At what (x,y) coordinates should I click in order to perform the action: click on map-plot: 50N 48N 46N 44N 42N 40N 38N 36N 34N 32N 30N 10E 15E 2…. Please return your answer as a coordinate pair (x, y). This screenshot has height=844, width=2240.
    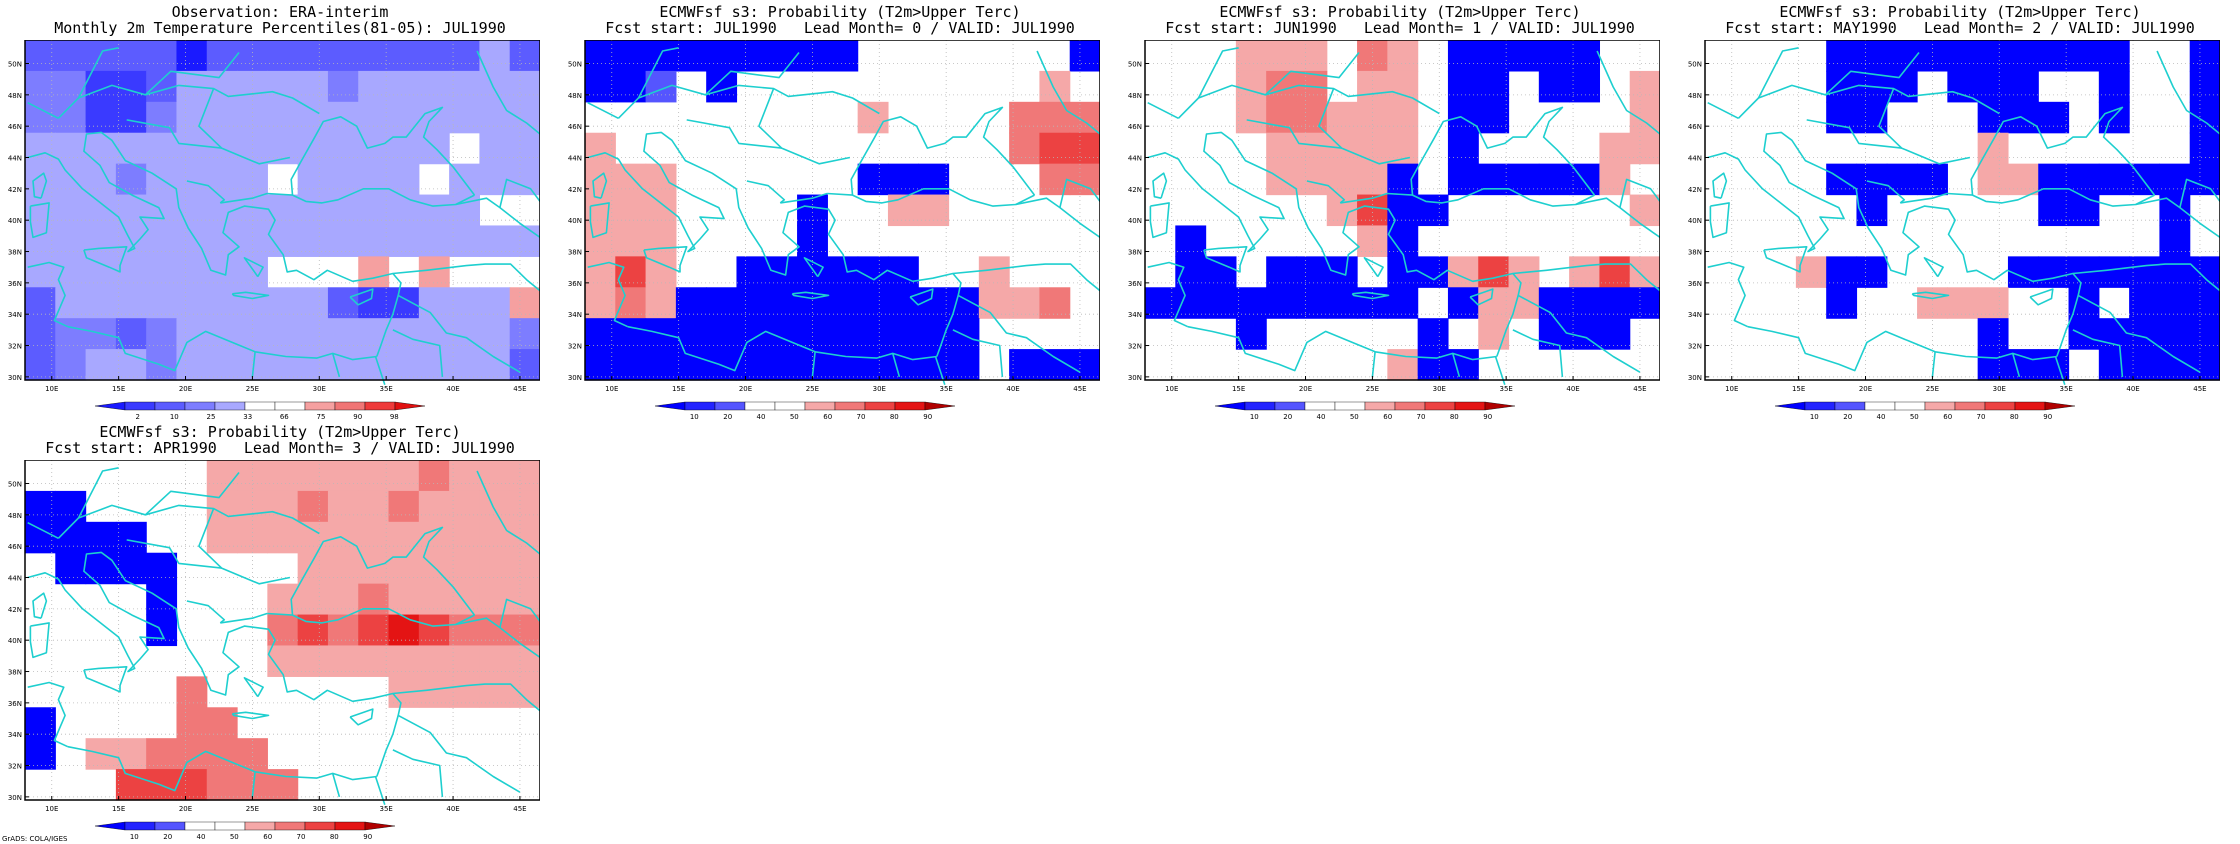
    Looking at the image, I should click on (274, 230).